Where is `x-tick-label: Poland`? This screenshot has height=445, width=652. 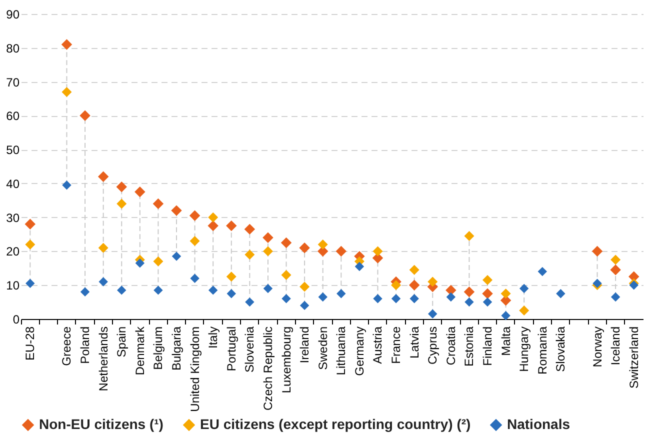 x-tick-label: Poland is located at coordinates (85, 345).